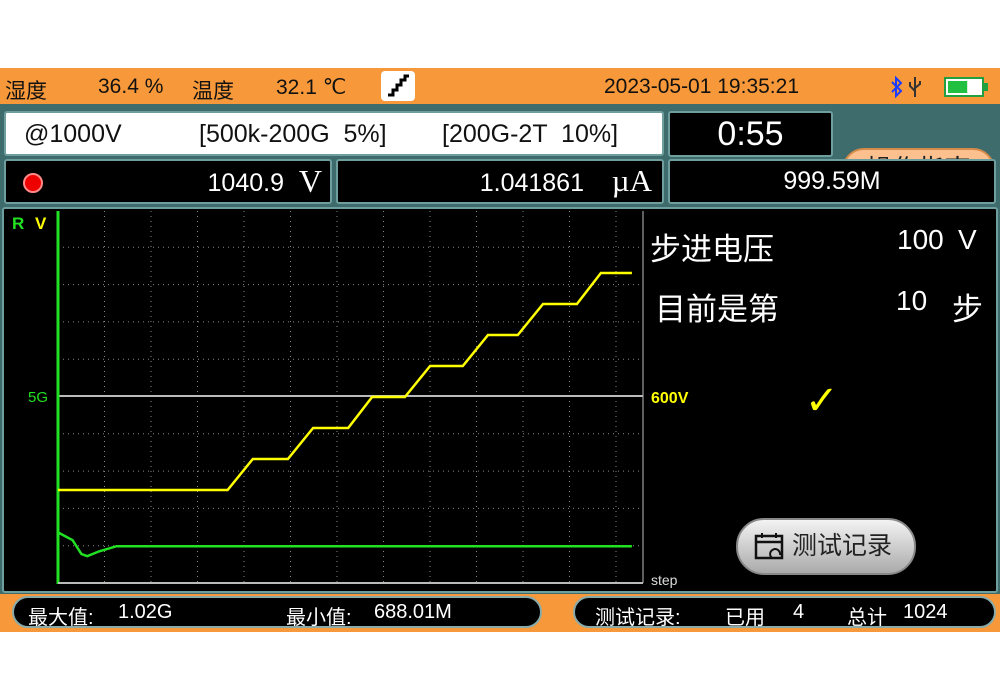 The width and height of the screenshot is (1000, 700). Describe the element at coordinates (500, 86) in the screenshot. I see `status-bar: 湿度 36.4 % 温度 32.1 ℃ 2023-05-01 19:35:21` at that location.